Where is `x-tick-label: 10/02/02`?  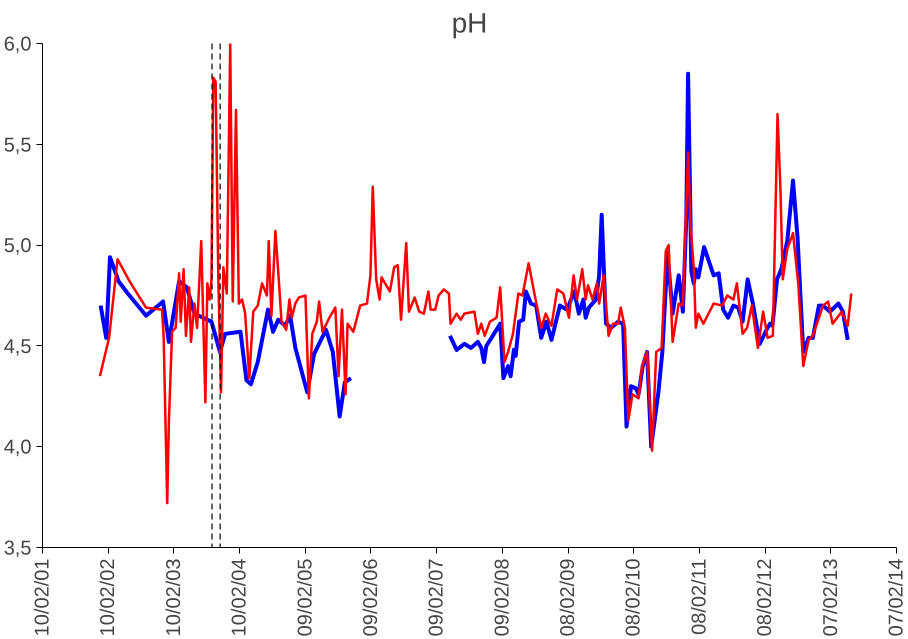
x-tick-label: 10/02/02 is located at coordinates (108, 597).